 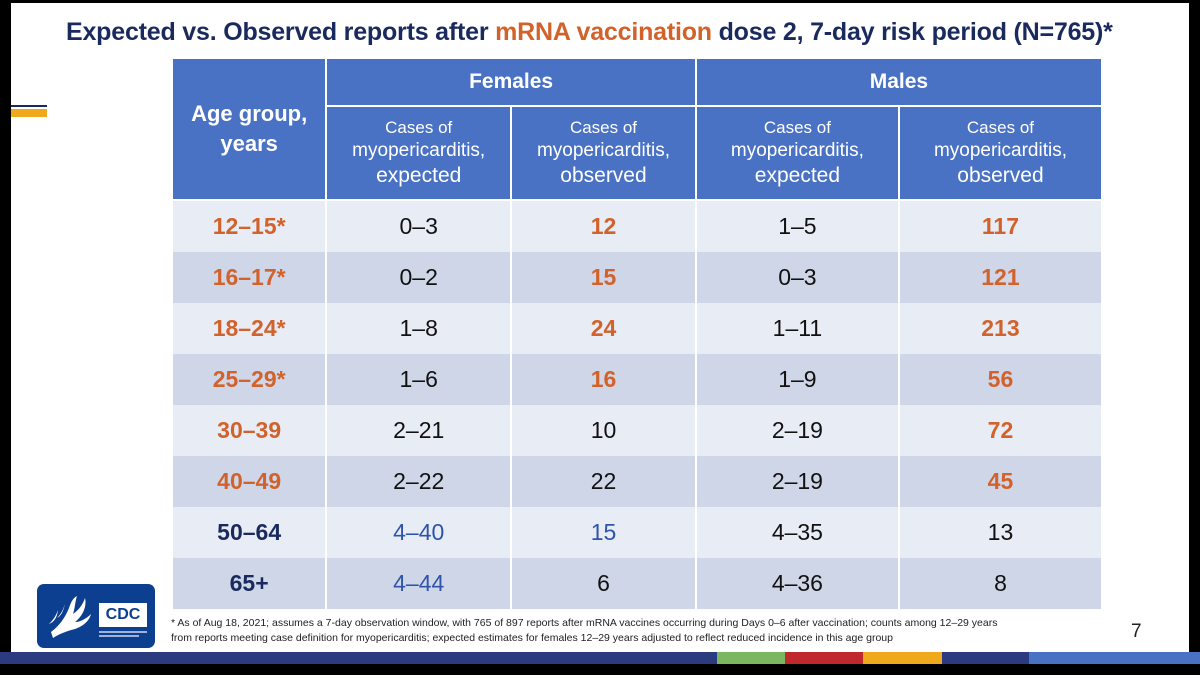 What do you see at coordinates (1000, 532) in the screenshot?
I see `male-observed-cell: 13` at bounding box center [1000, 532].